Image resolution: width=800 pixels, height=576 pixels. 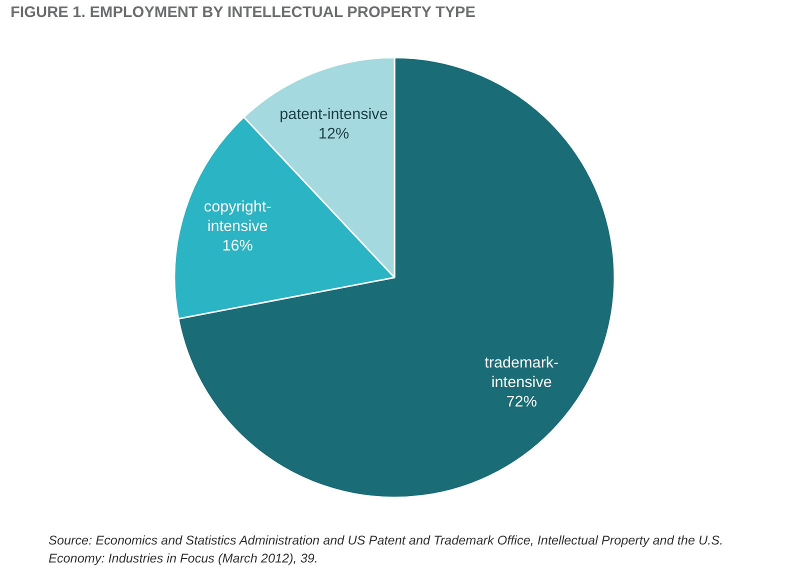 What do you see at coordinates (243, 12) in the screenshot?
I see `chart-title: FIGURE 1. EMPLOYMENT BY INTELLECTUAL PROPERTY TYPE` at bounding box center [243, 12].